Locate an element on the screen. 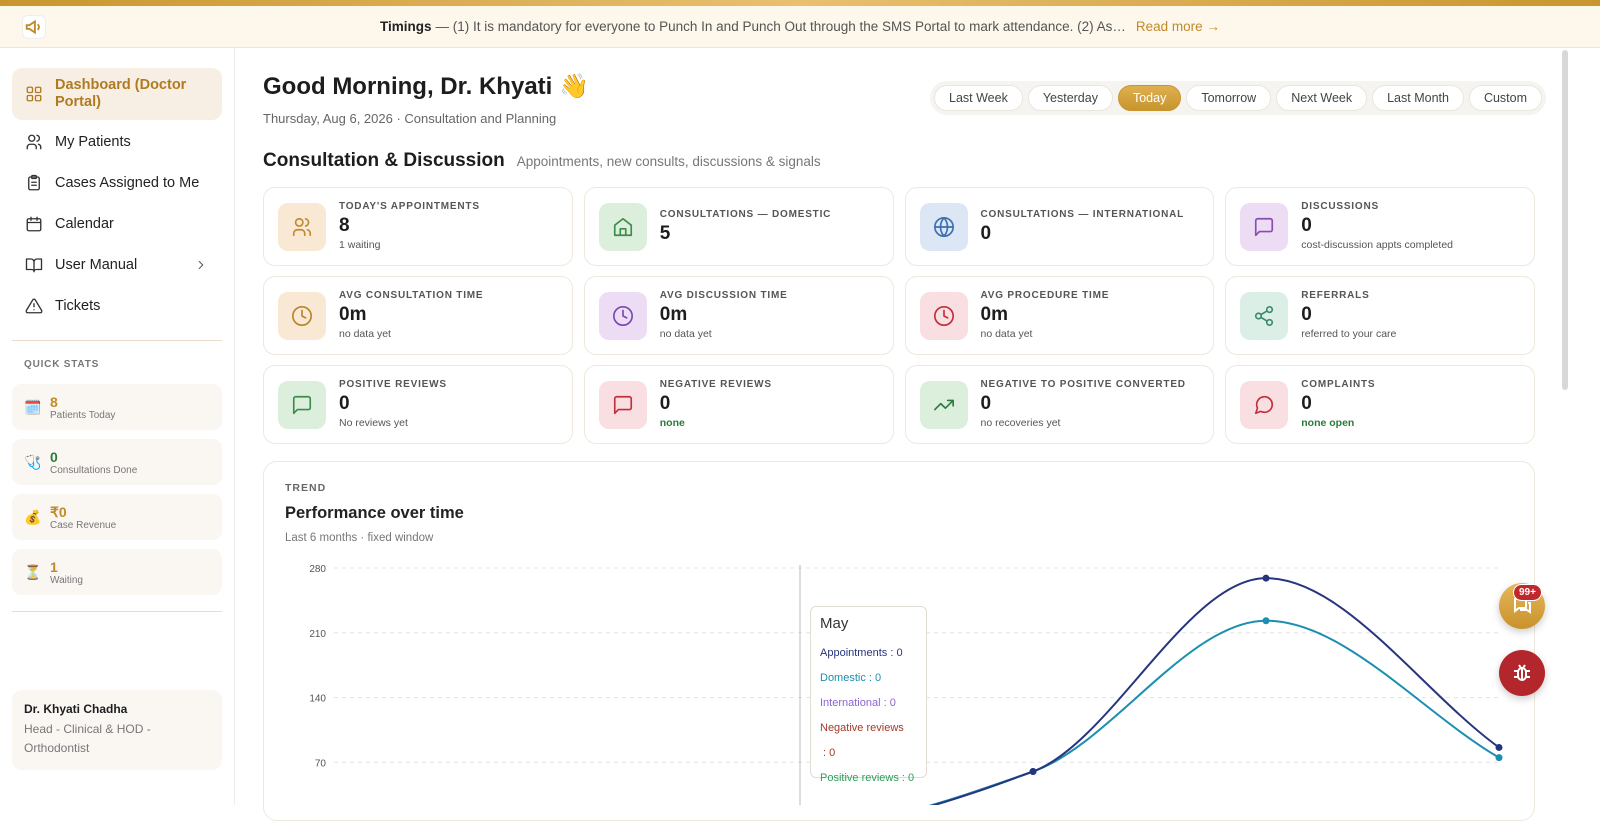 The width and height of the screenshot is (1600, 821). date-filter: Yesterday is located at coordinates (1070, 98).